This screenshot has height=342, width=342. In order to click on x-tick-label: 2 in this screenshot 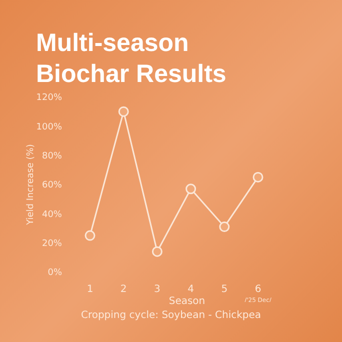, I will do `click(123, 289)`.